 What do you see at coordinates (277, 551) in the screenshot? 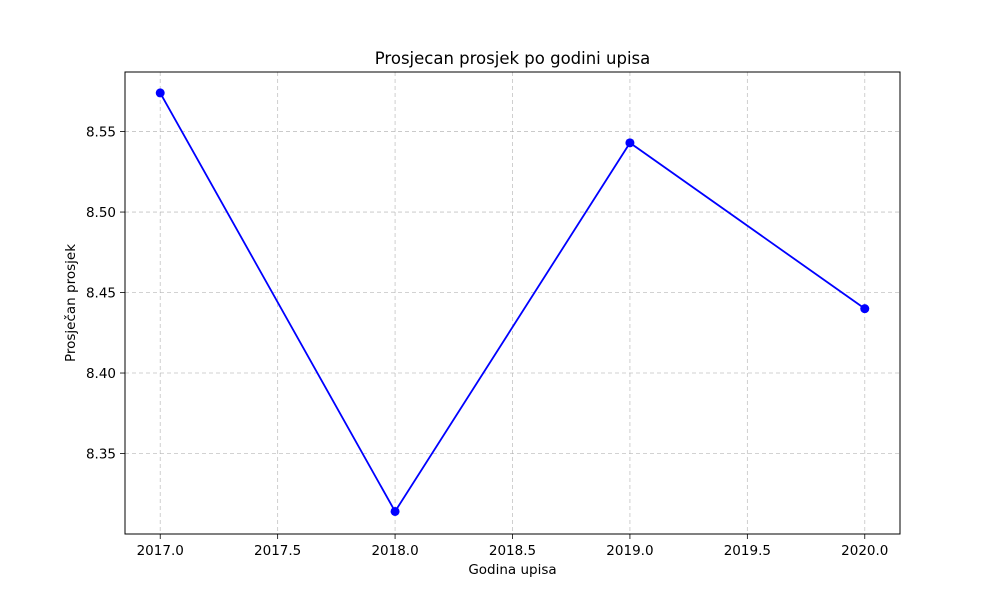
I see `x-tick-label: 2017.5` at bounding box center [277, 551].